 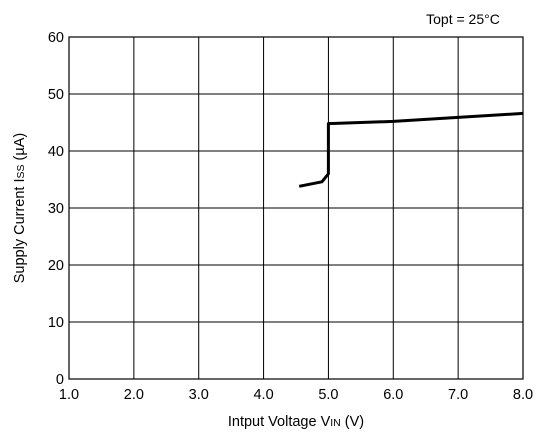 I want to click on x-tick-label: 4.0, so click(x=263, y=395).